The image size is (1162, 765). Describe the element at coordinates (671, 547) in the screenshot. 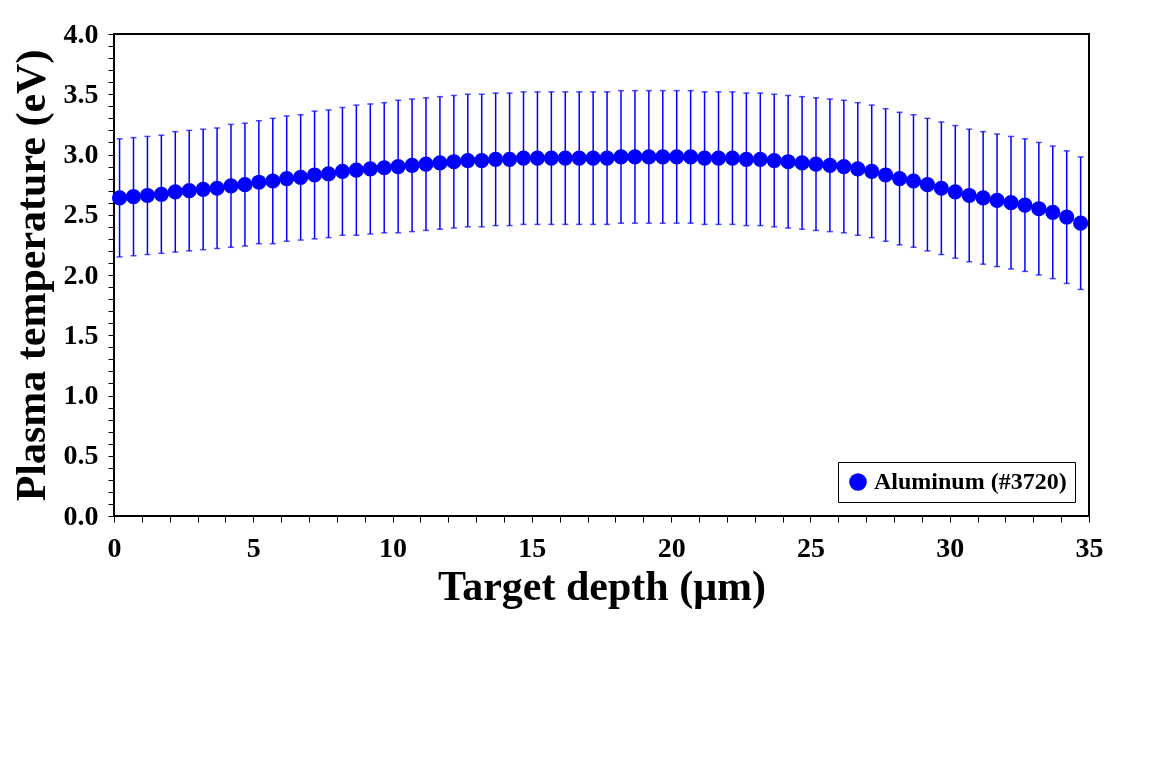

I see `x-tick-label: 20` at that location.